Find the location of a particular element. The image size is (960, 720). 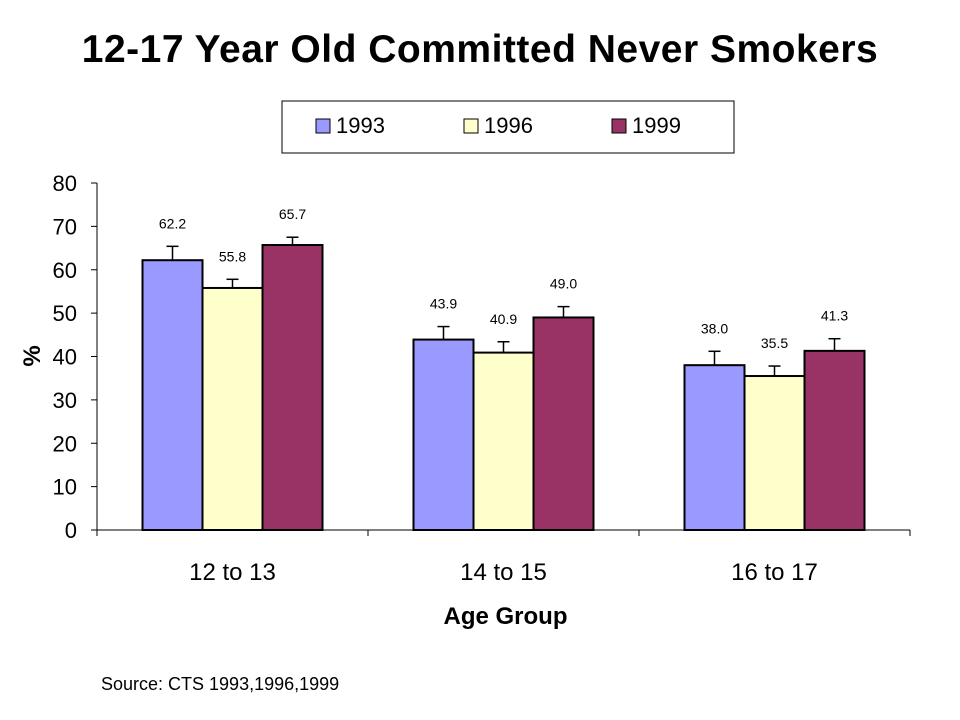

legend-box is located at coordinates (508, 127).